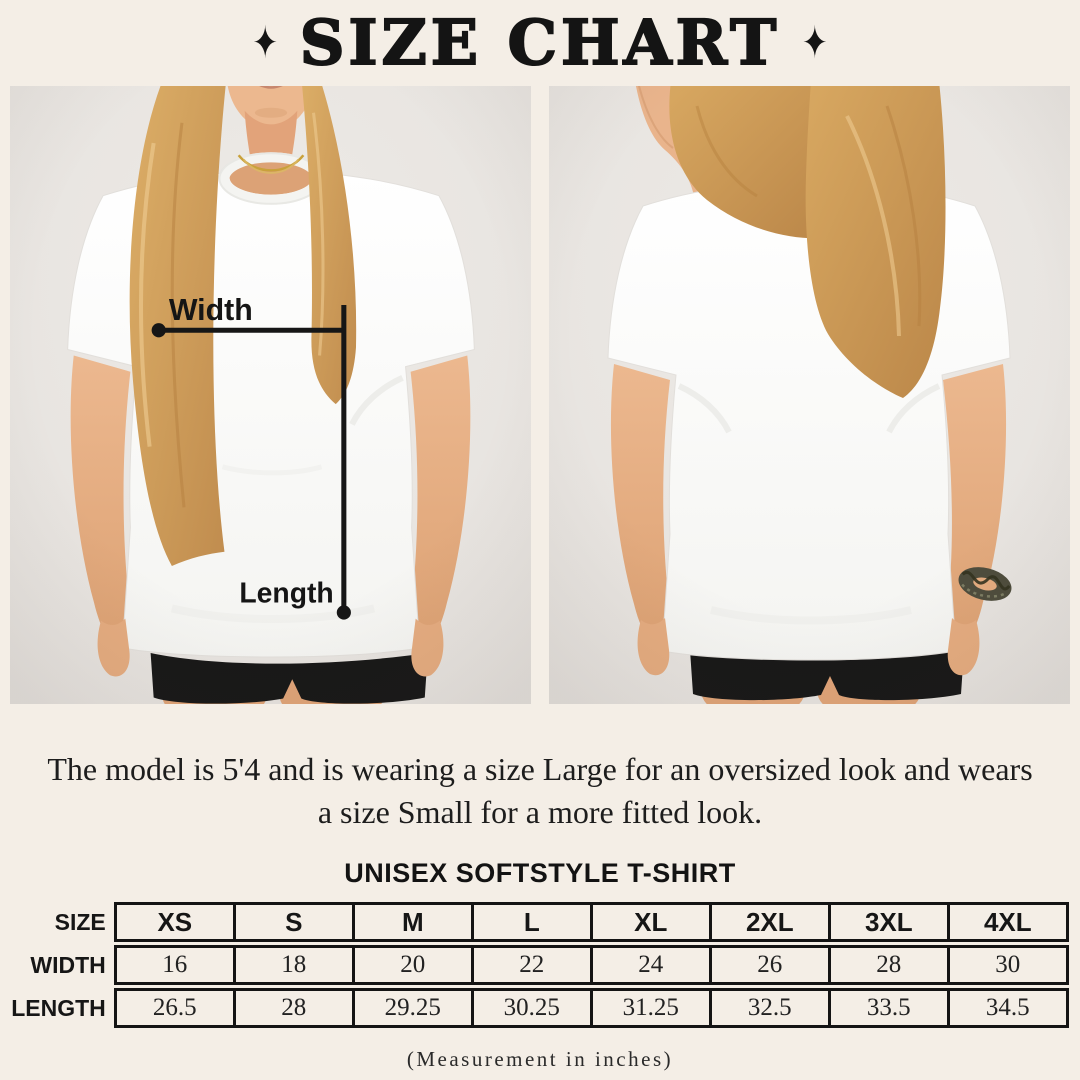 The image size is (1080, 1080). What do you see at coordinates (890, 965) in the screenshot?
I see `width-cell: 28` at bounding box center [890, 965].